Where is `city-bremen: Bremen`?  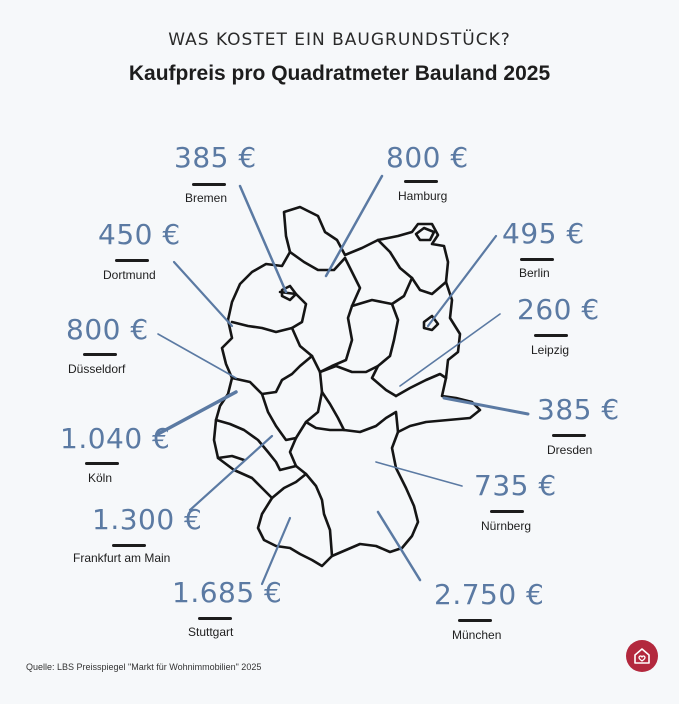 city-bremen: Bremen is located at coordinates (206, 198).